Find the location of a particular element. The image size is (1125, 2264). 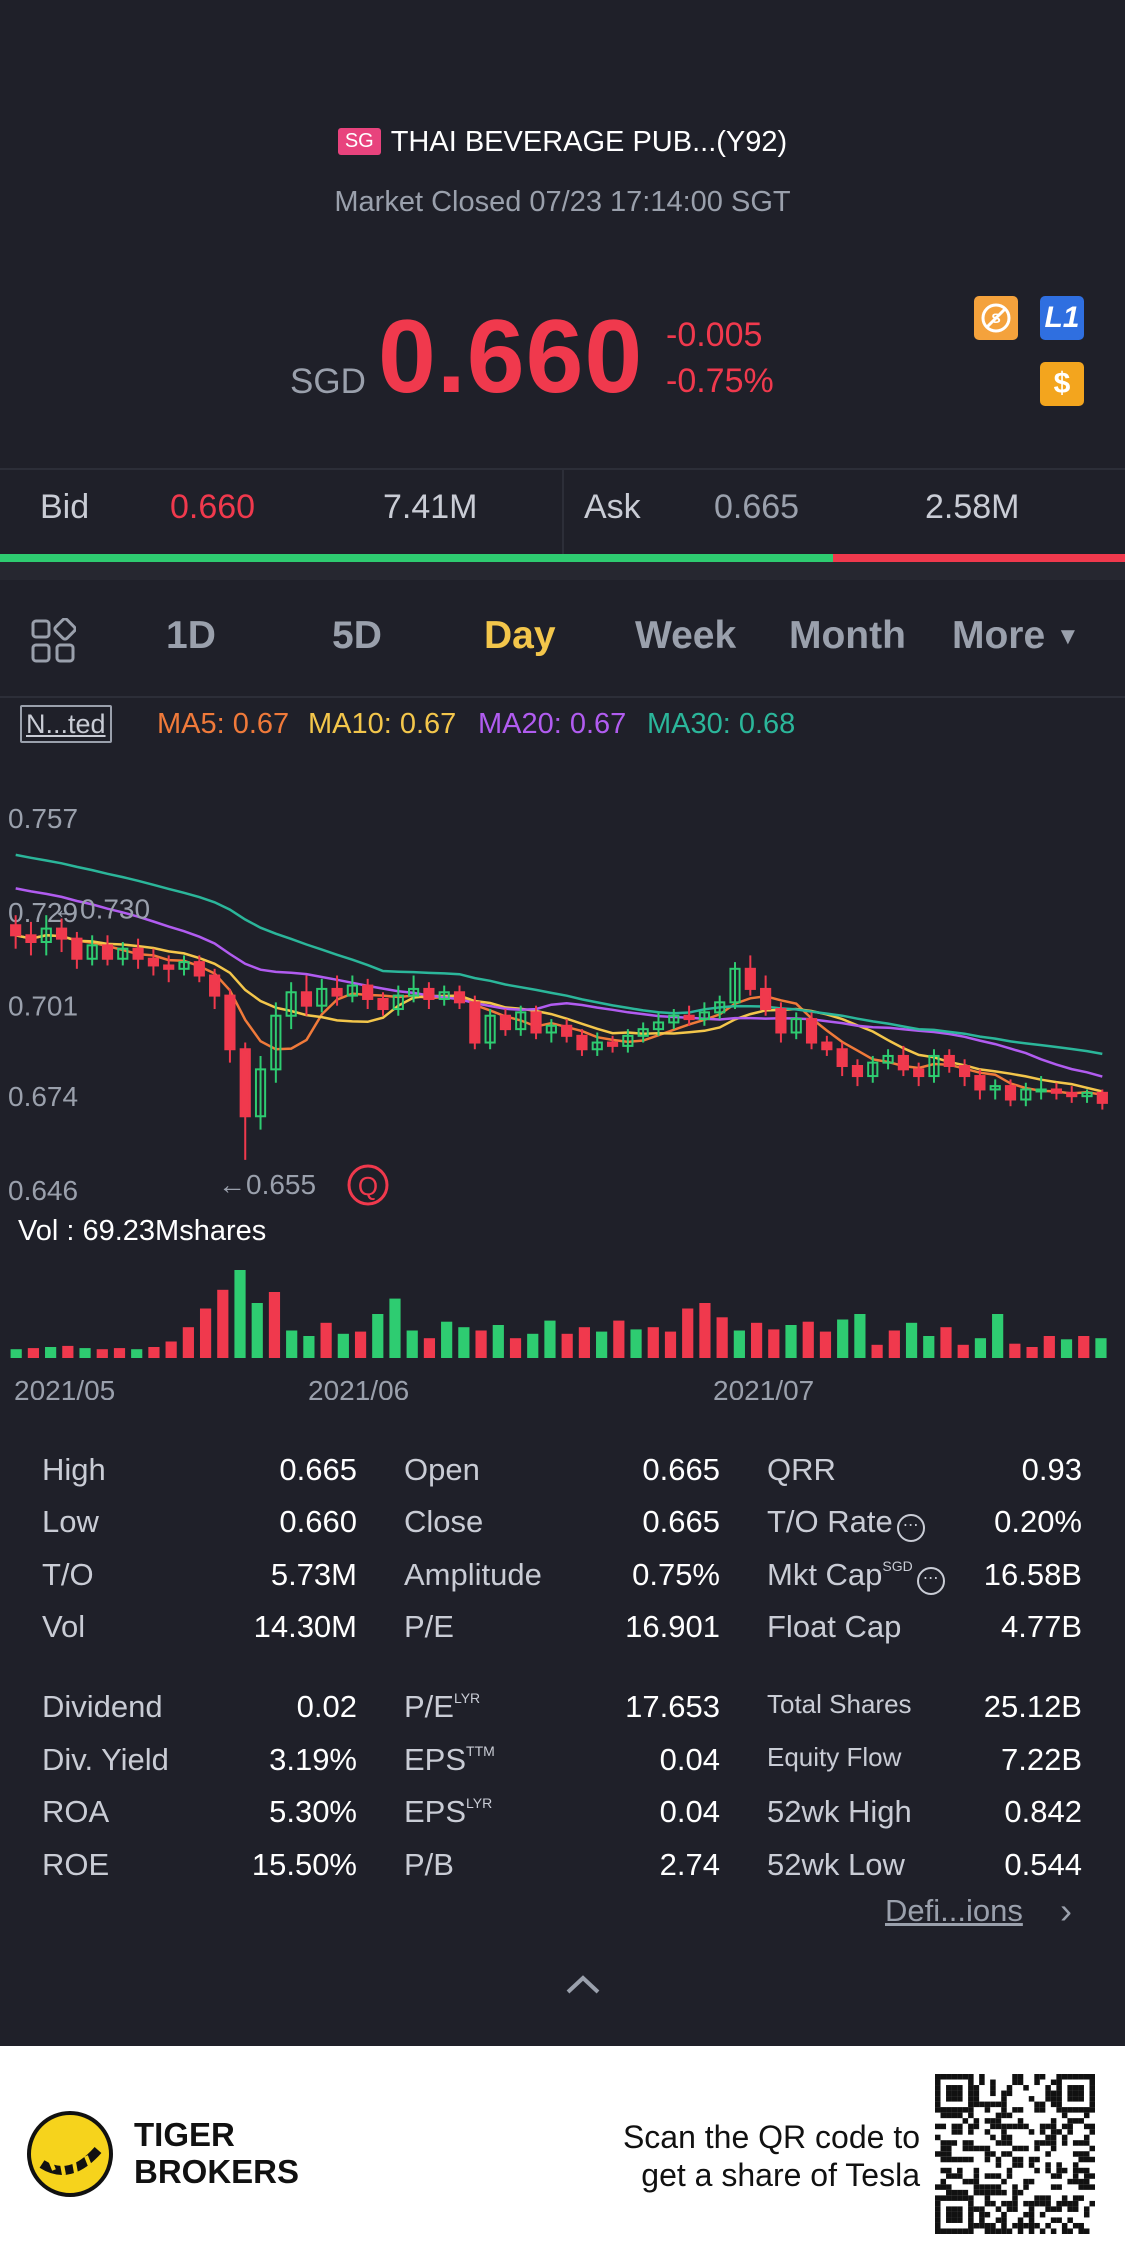

tab-more: More ▼ is located at coordinates (1016, 636).